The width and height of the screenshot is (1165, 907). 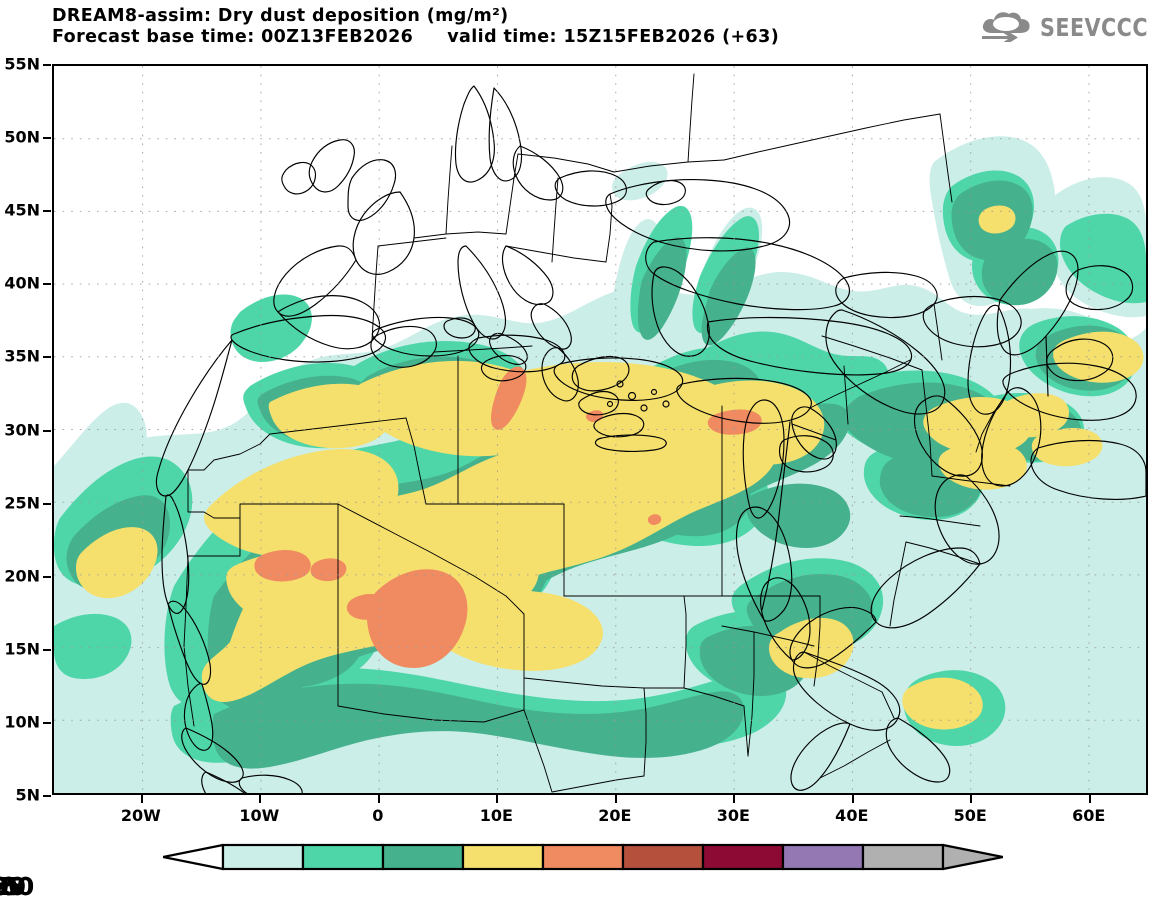 I want to click on colorbar-tick-label: 1500, so click(x=17, y=886).